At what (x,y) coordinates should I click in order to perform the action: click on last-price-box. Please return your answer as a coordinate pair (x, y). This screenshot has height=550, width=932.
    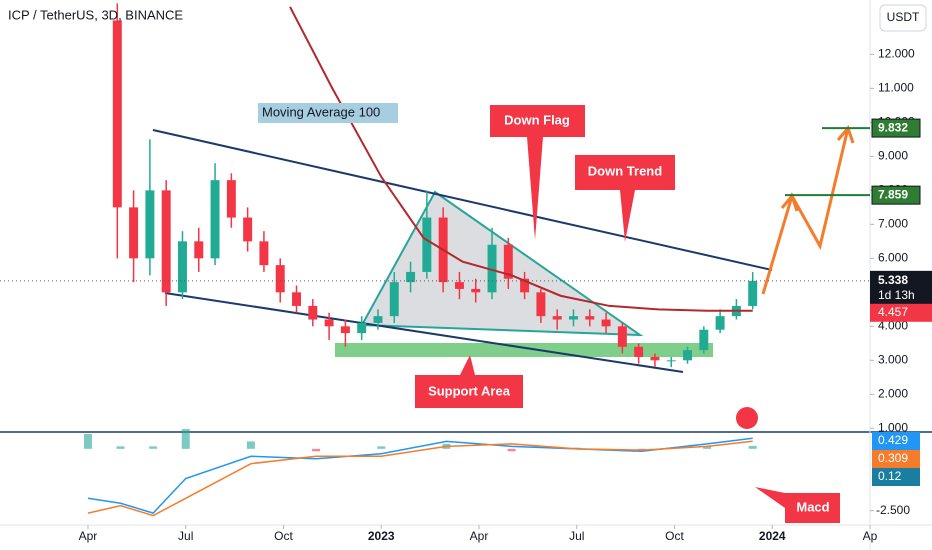
    Looking at the image, I should click on (901, 287).